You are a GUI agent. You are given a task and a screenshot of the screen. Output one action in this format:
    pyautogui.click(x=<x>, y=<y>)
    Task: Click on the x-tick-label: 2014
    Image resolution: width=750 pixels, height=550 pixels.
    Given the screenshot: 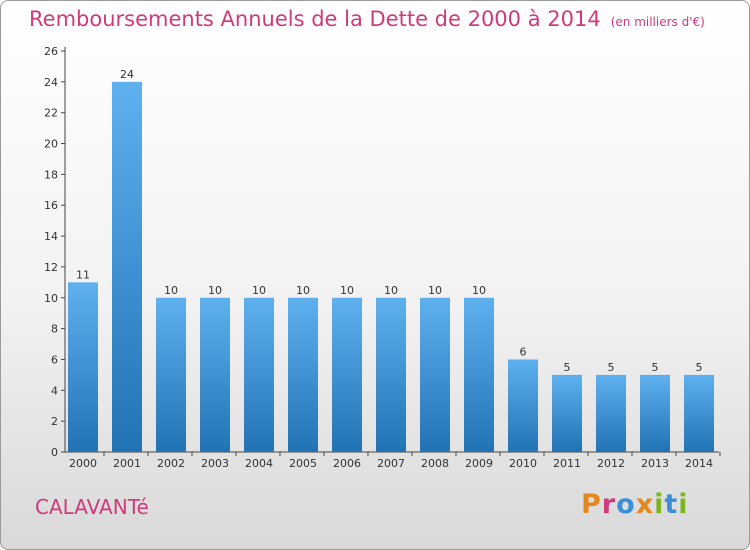 What is the action you would take?
    pyautogui.click(x=699, y=463)
    